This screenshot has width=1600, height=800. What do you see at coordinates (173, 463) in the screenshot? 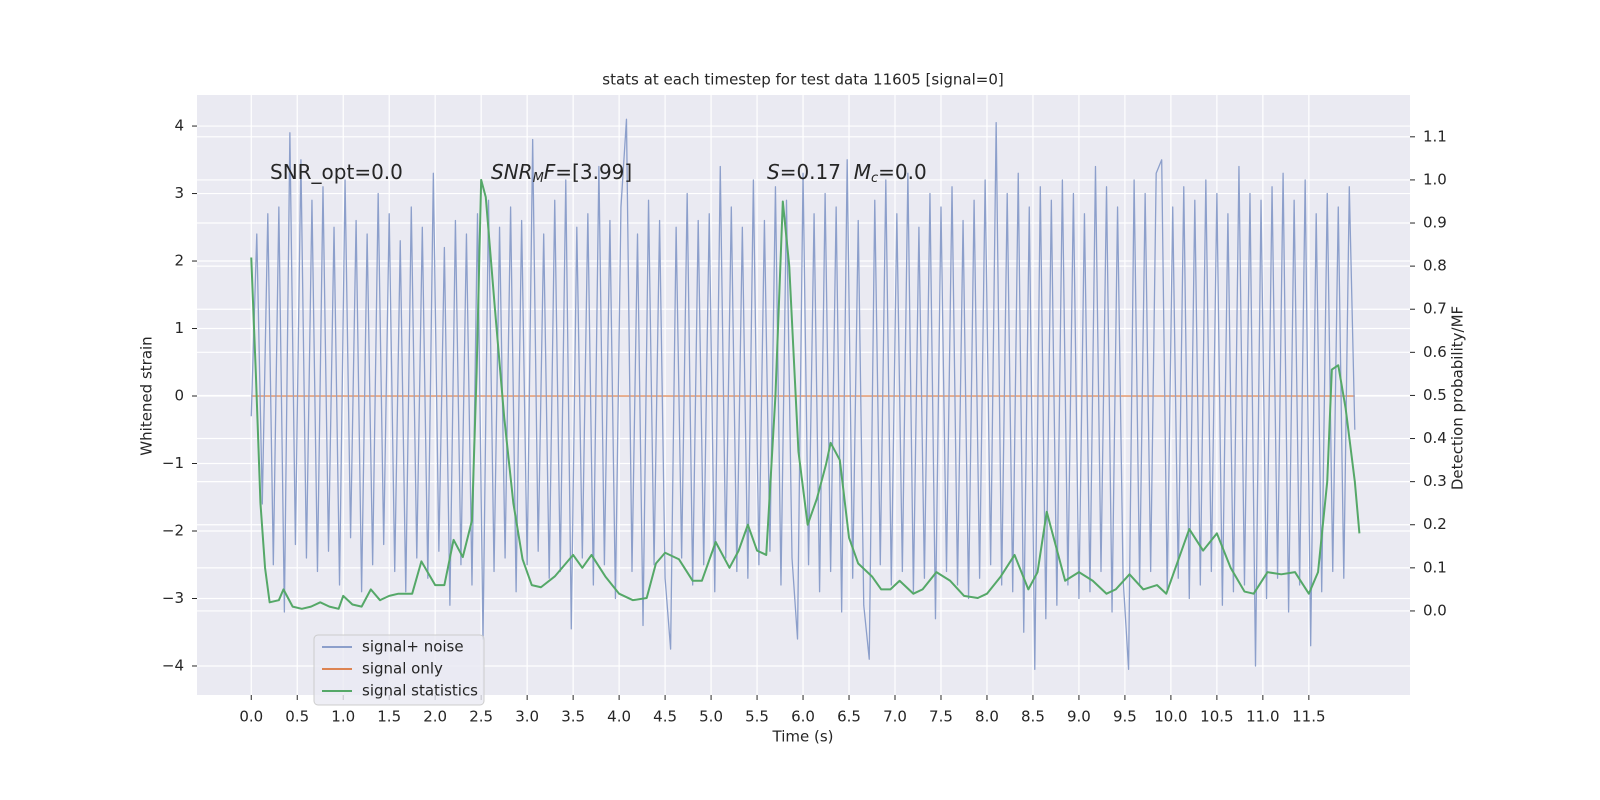
I see `y-tick-label: −1` at bounding box center [173, 463].